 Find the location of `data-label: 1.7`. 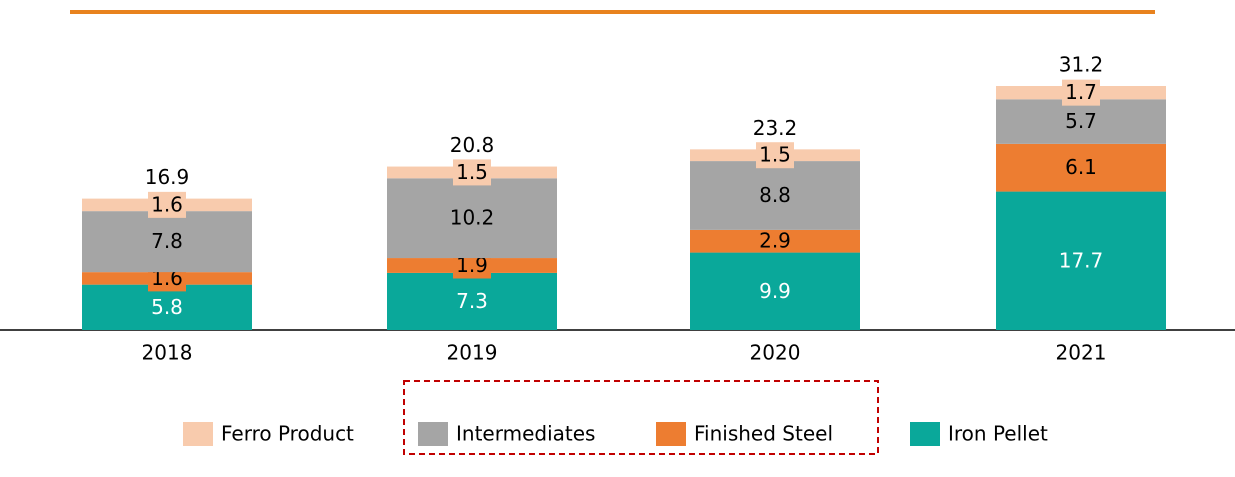

data-label: 1.7 is located at coordinates (1081, 92).